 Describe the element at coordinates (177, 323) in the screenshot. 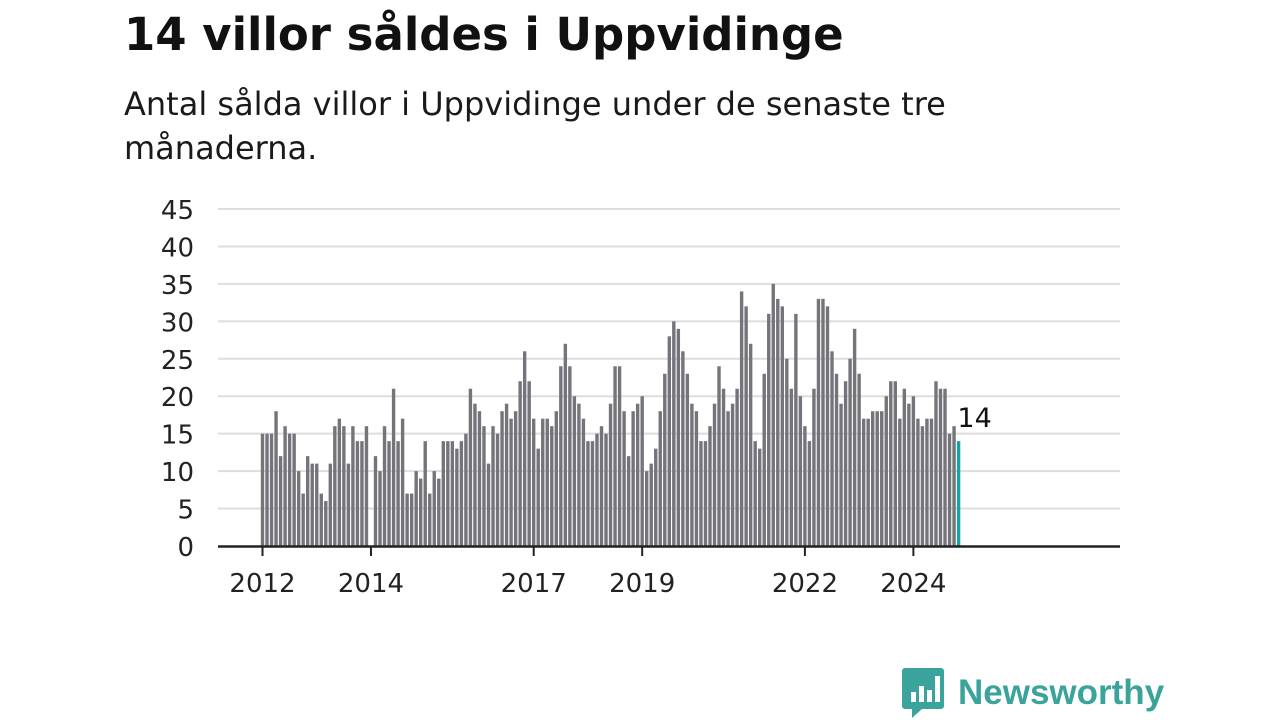

I see `y-tick-label: 30` at that location.